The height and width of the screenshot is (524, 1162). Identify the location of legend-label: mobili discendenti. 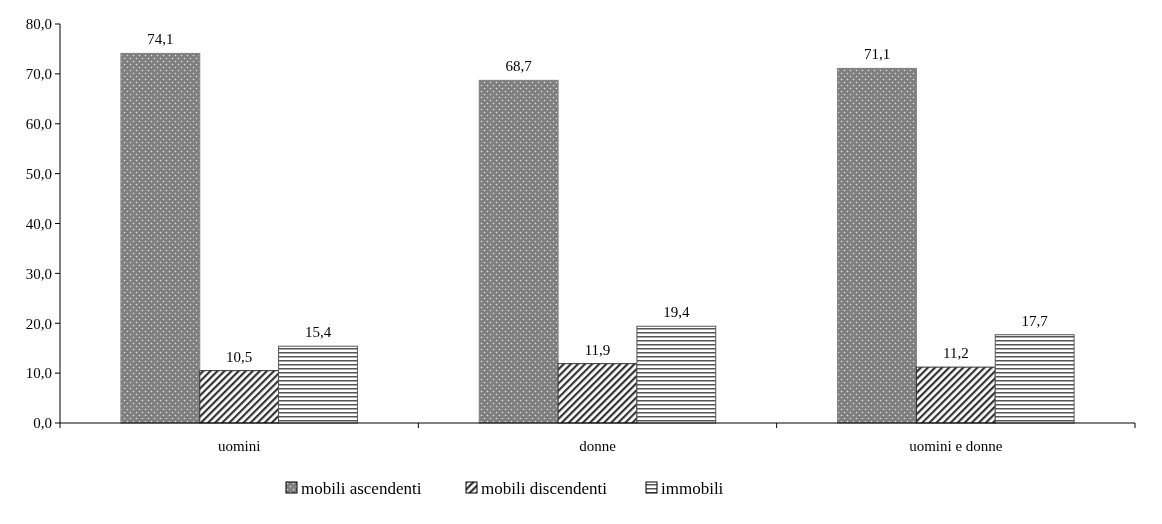
(544, 488).